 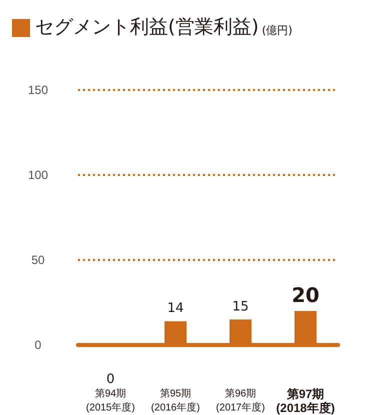 I want to click on x-tick-label: 第95期 (2016年度), so click(x=175, y=401).